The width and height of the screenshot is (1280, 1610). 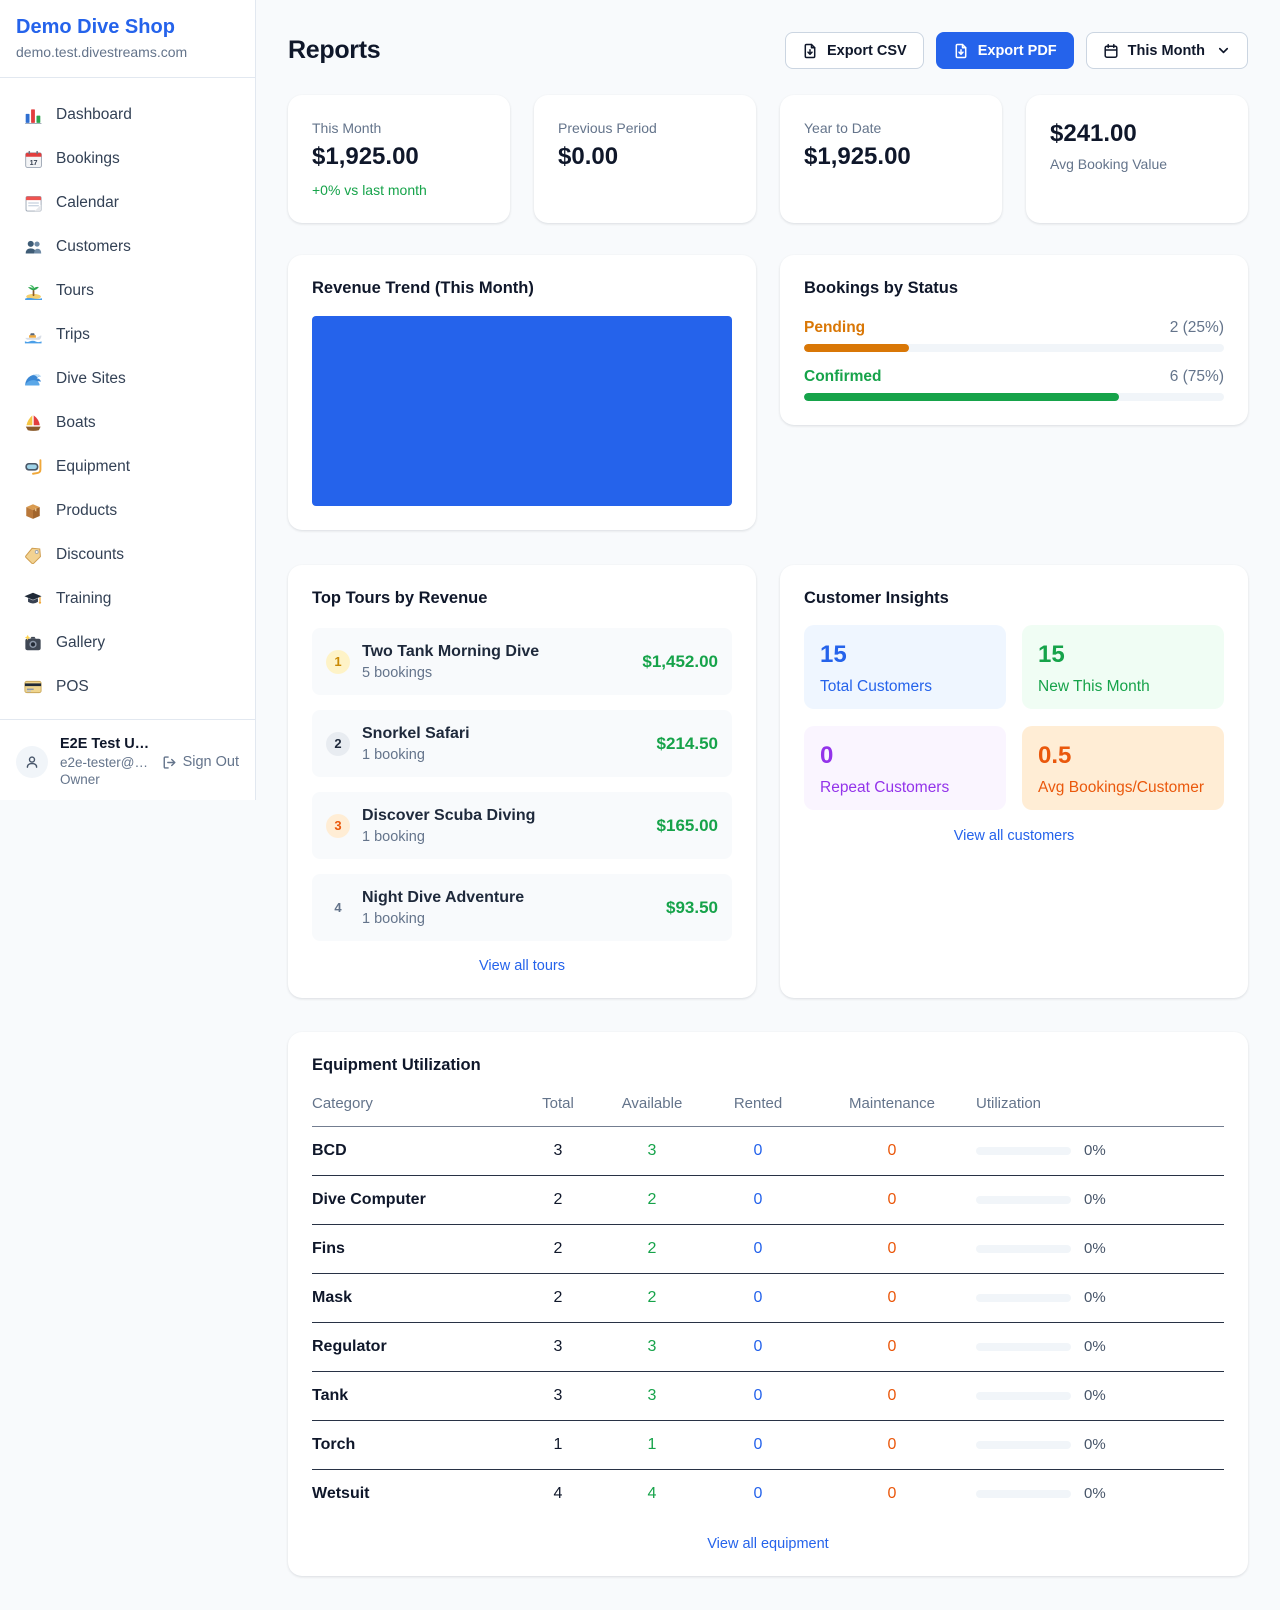 I want to click on cell-category: Dive Computer, so click(x=416, y=1200).